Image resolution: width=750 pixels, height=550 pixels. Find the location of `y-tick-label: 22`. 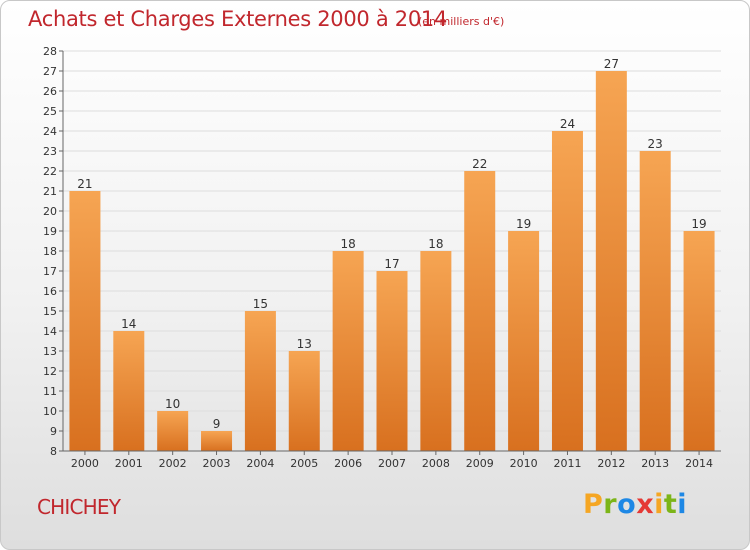

y-tick-label: 22 is located at coordinates (50, 171).